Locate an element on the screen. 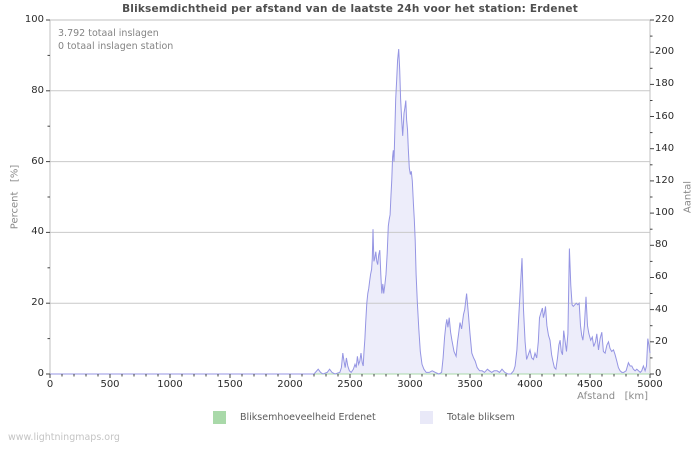 The image size is (700, 450). right-tick-label: 140 is located at coordinates (665, 148).